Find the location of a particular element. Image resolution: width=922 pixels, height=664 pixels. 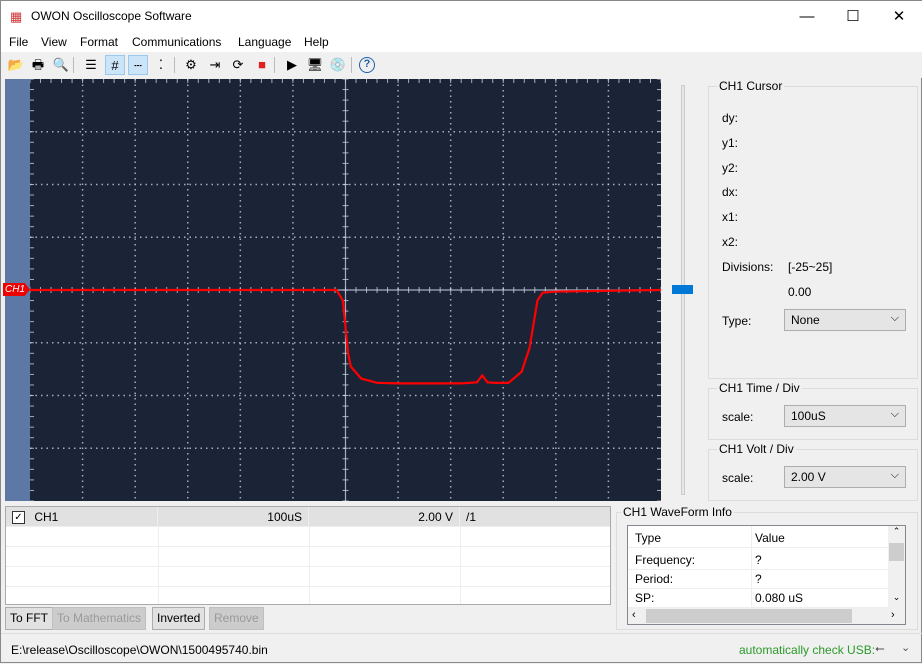

app-icon: ▦ is located at coordinates (16, 16).